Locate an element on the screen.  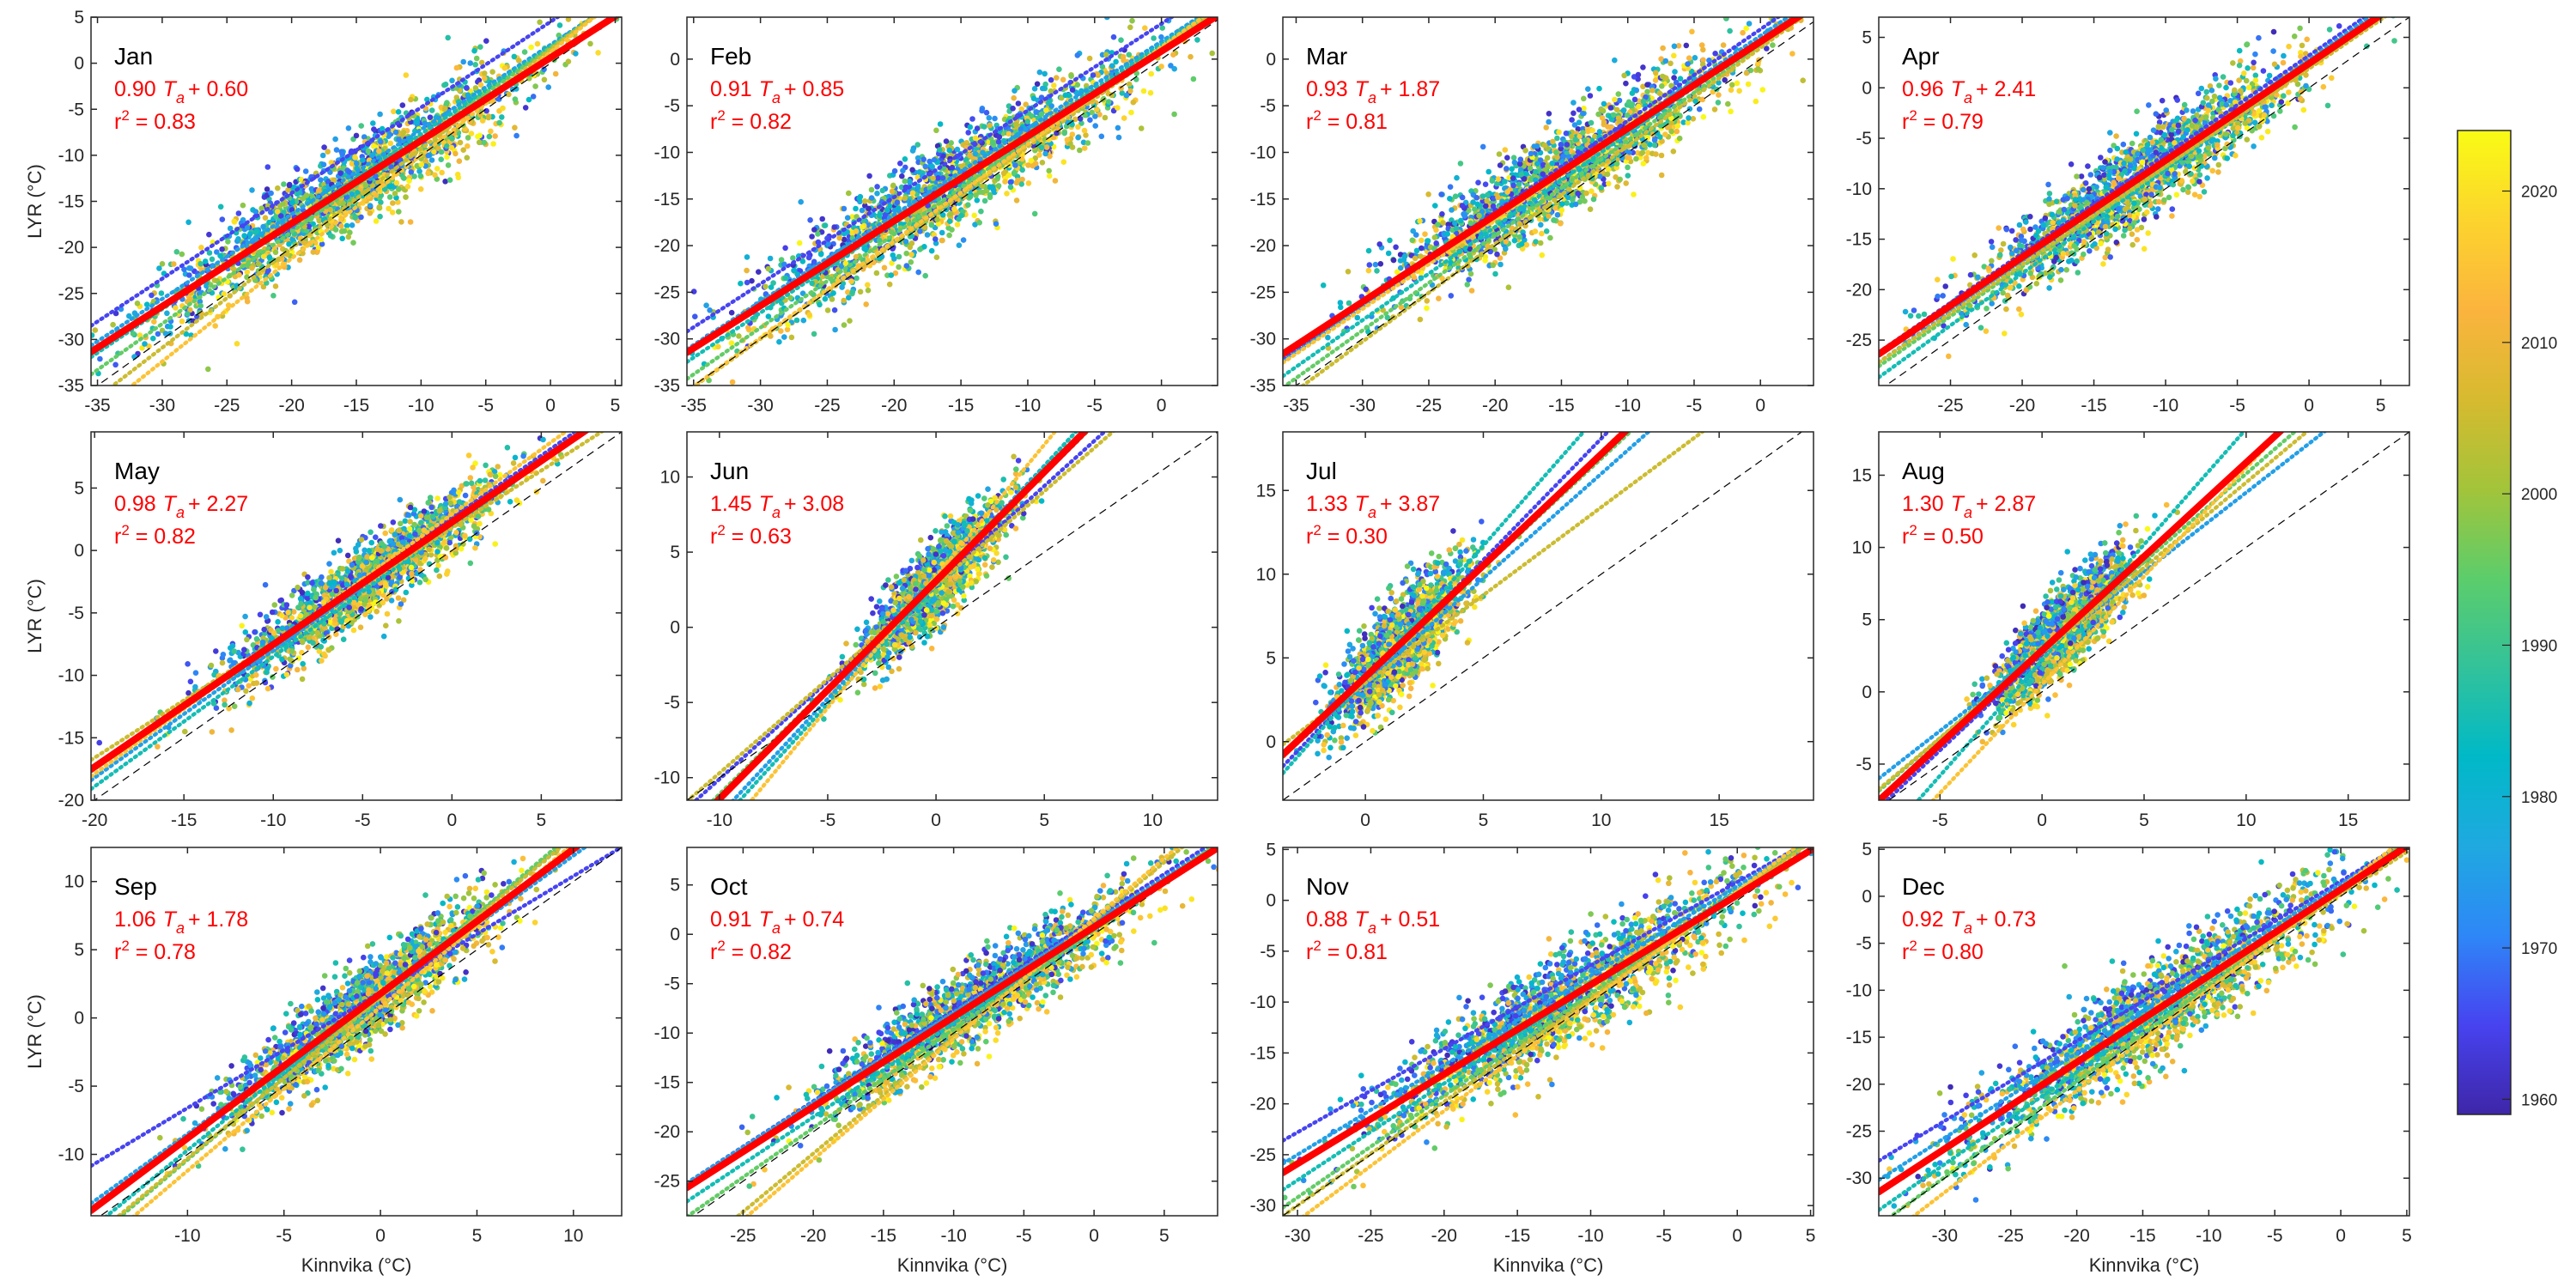
y-tick-label: -15 is located at coordinates (667, 199).